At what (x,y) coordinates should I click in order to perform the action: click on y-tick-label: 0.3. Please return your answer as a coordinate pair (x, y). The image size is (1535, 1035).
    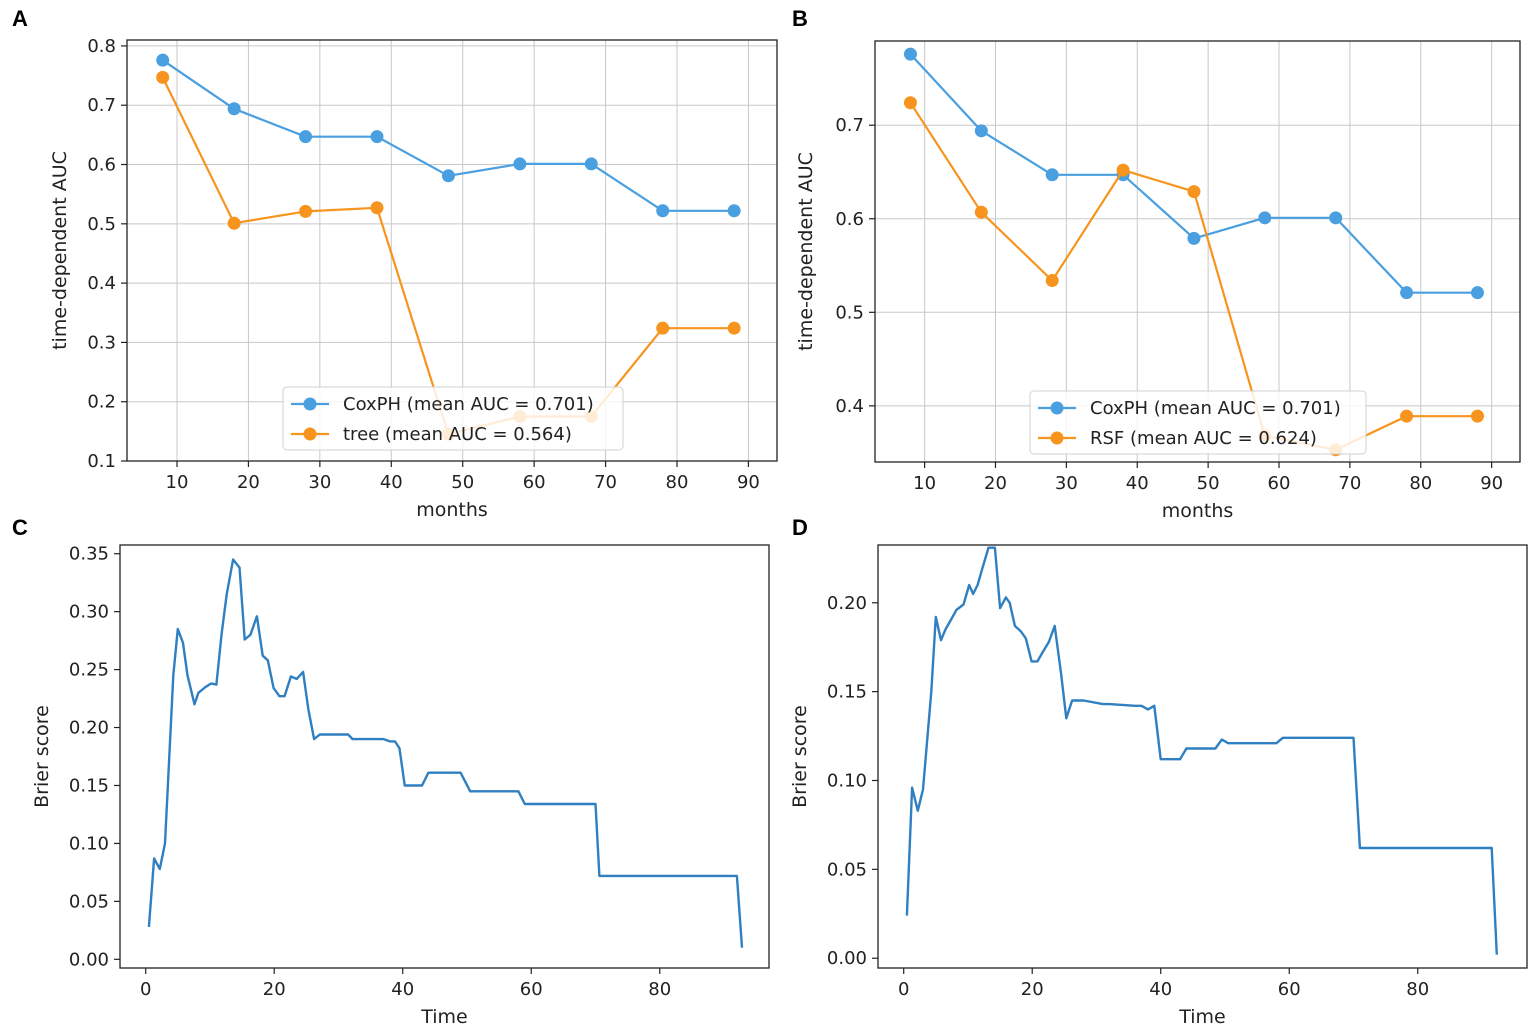
    Looking at the image, I should click on (101, 342).